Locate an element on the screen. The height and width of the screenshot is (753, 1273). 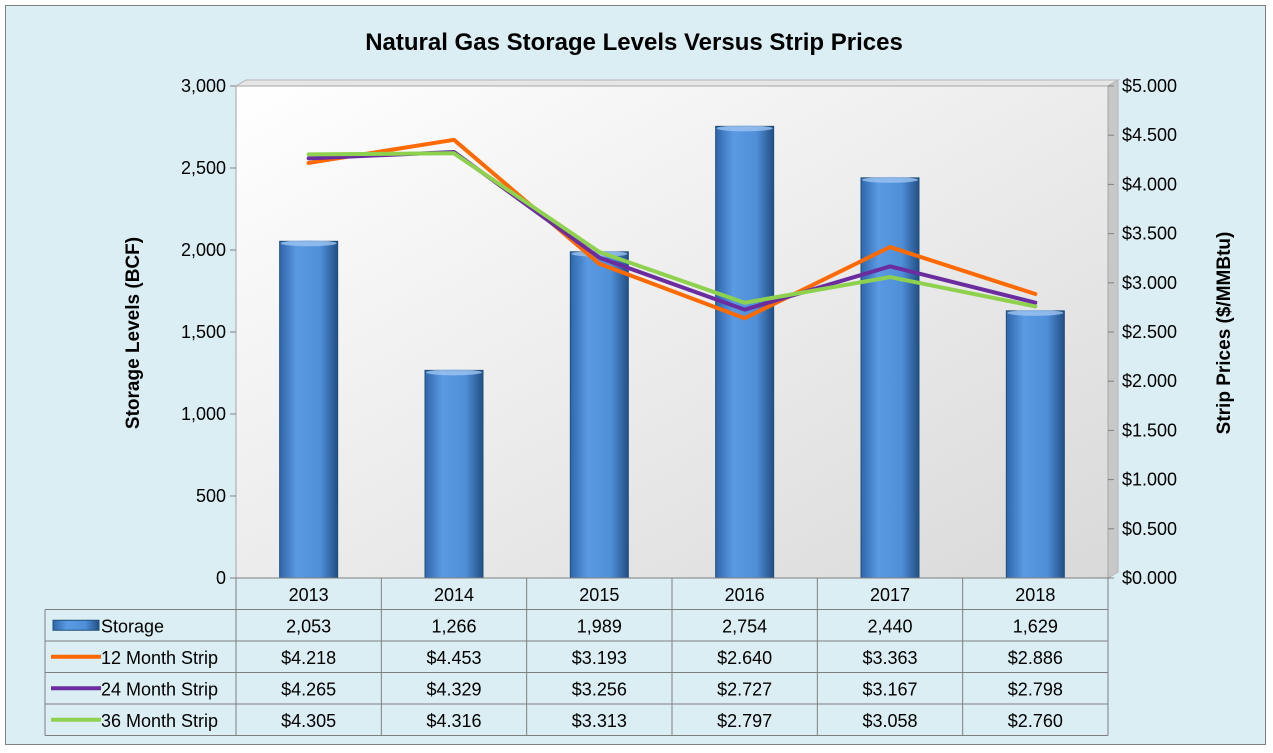
table-cell: $4.305 is located at coordinates (308, 721).